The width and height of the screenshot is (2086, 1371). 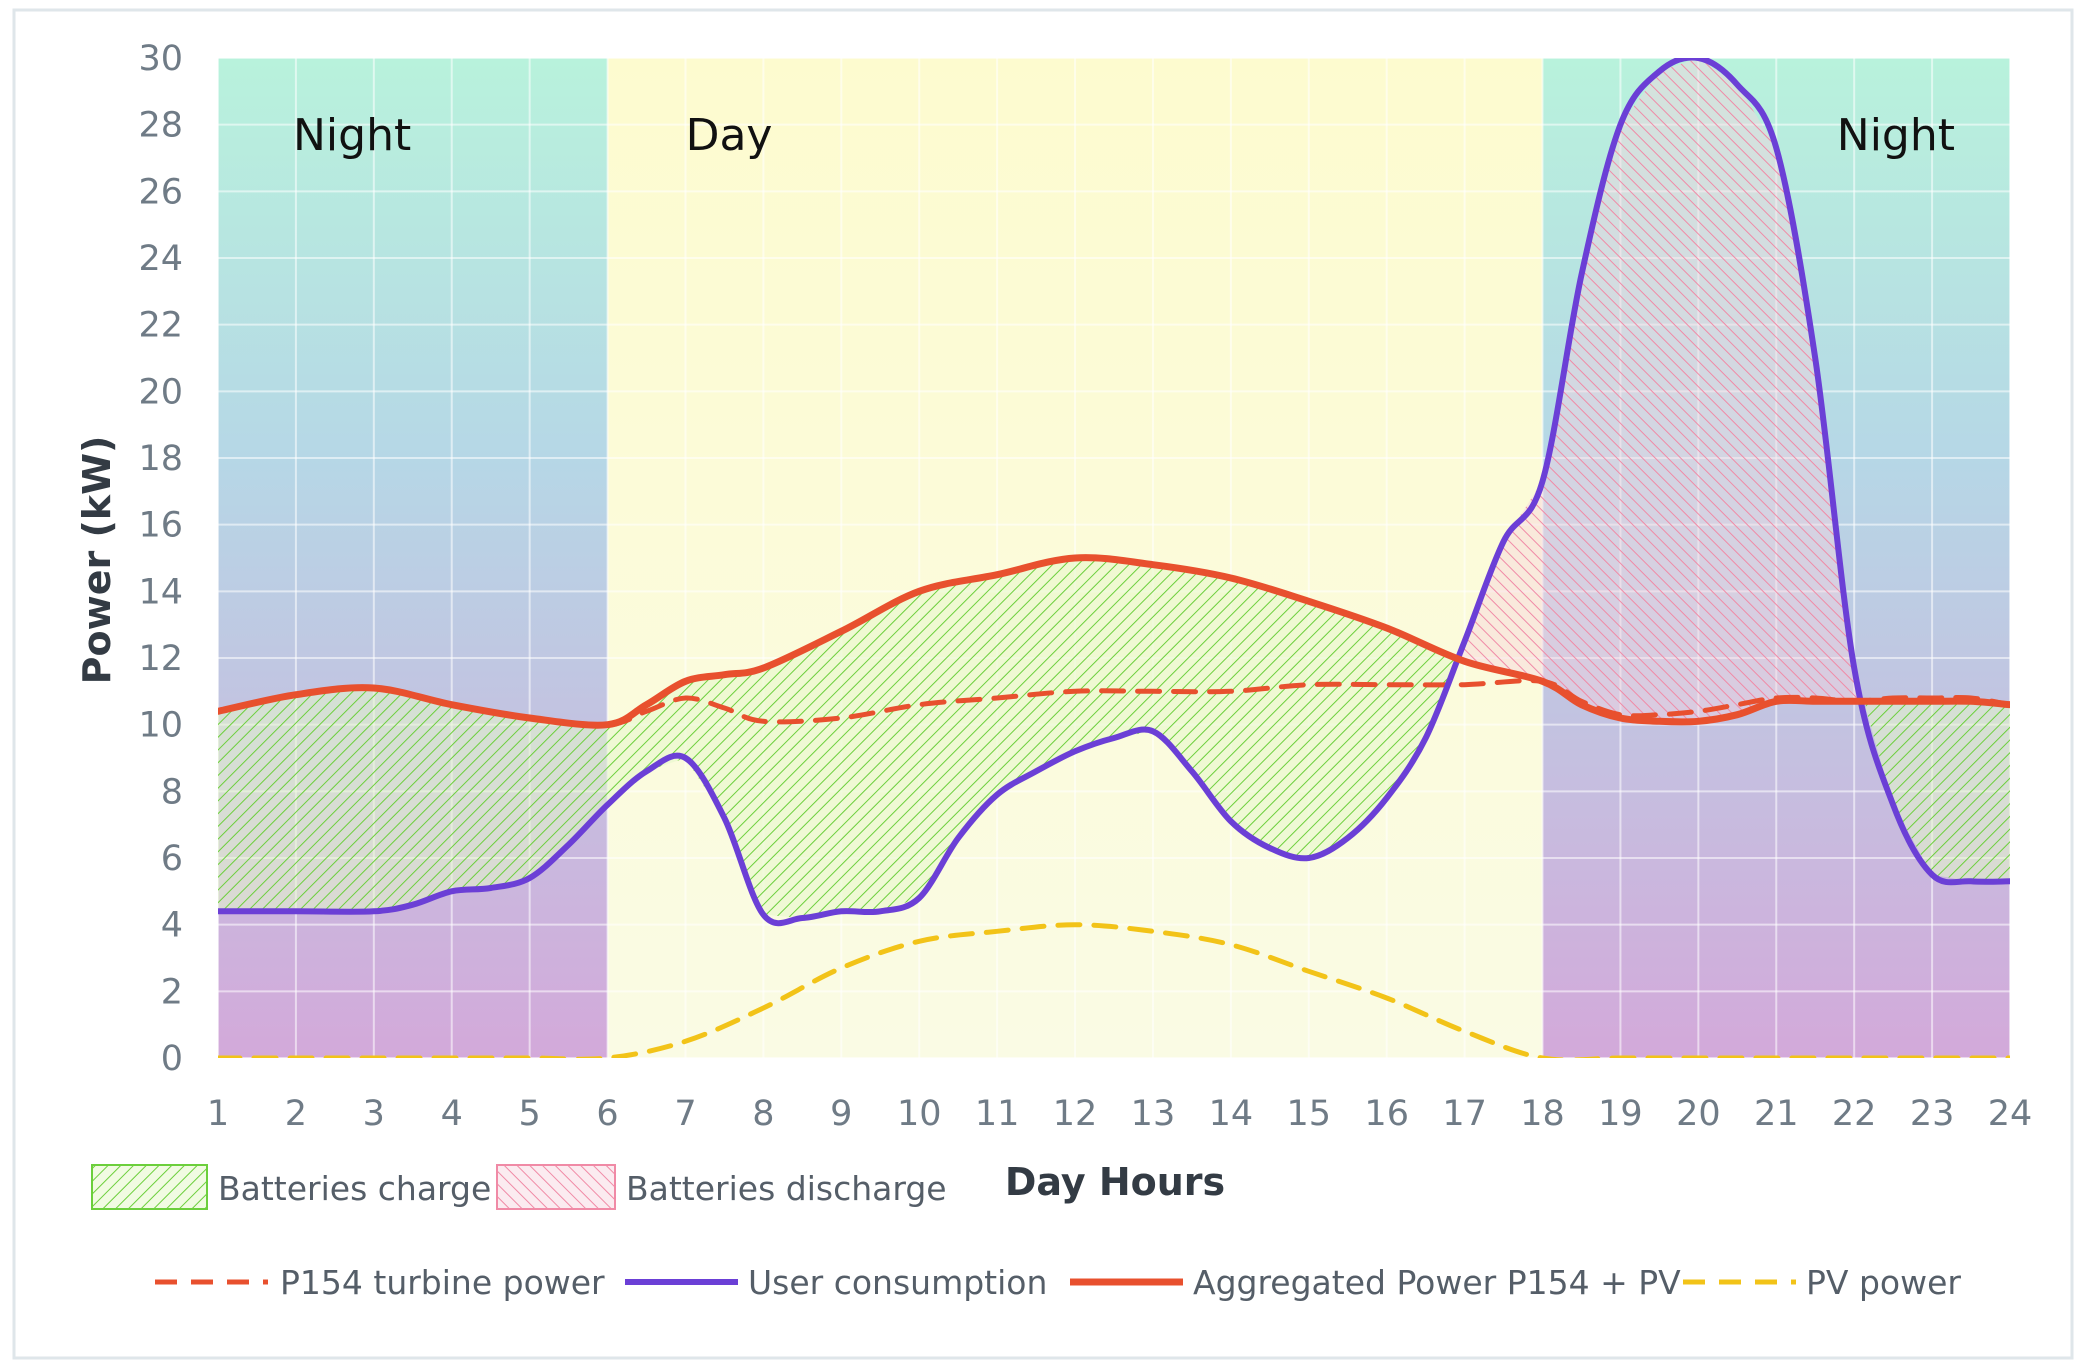 What do you see at coordinates (1124, 135) in the screenshot?
I see `period-labels: Night Day Night` at bounding box center [1124, 135].